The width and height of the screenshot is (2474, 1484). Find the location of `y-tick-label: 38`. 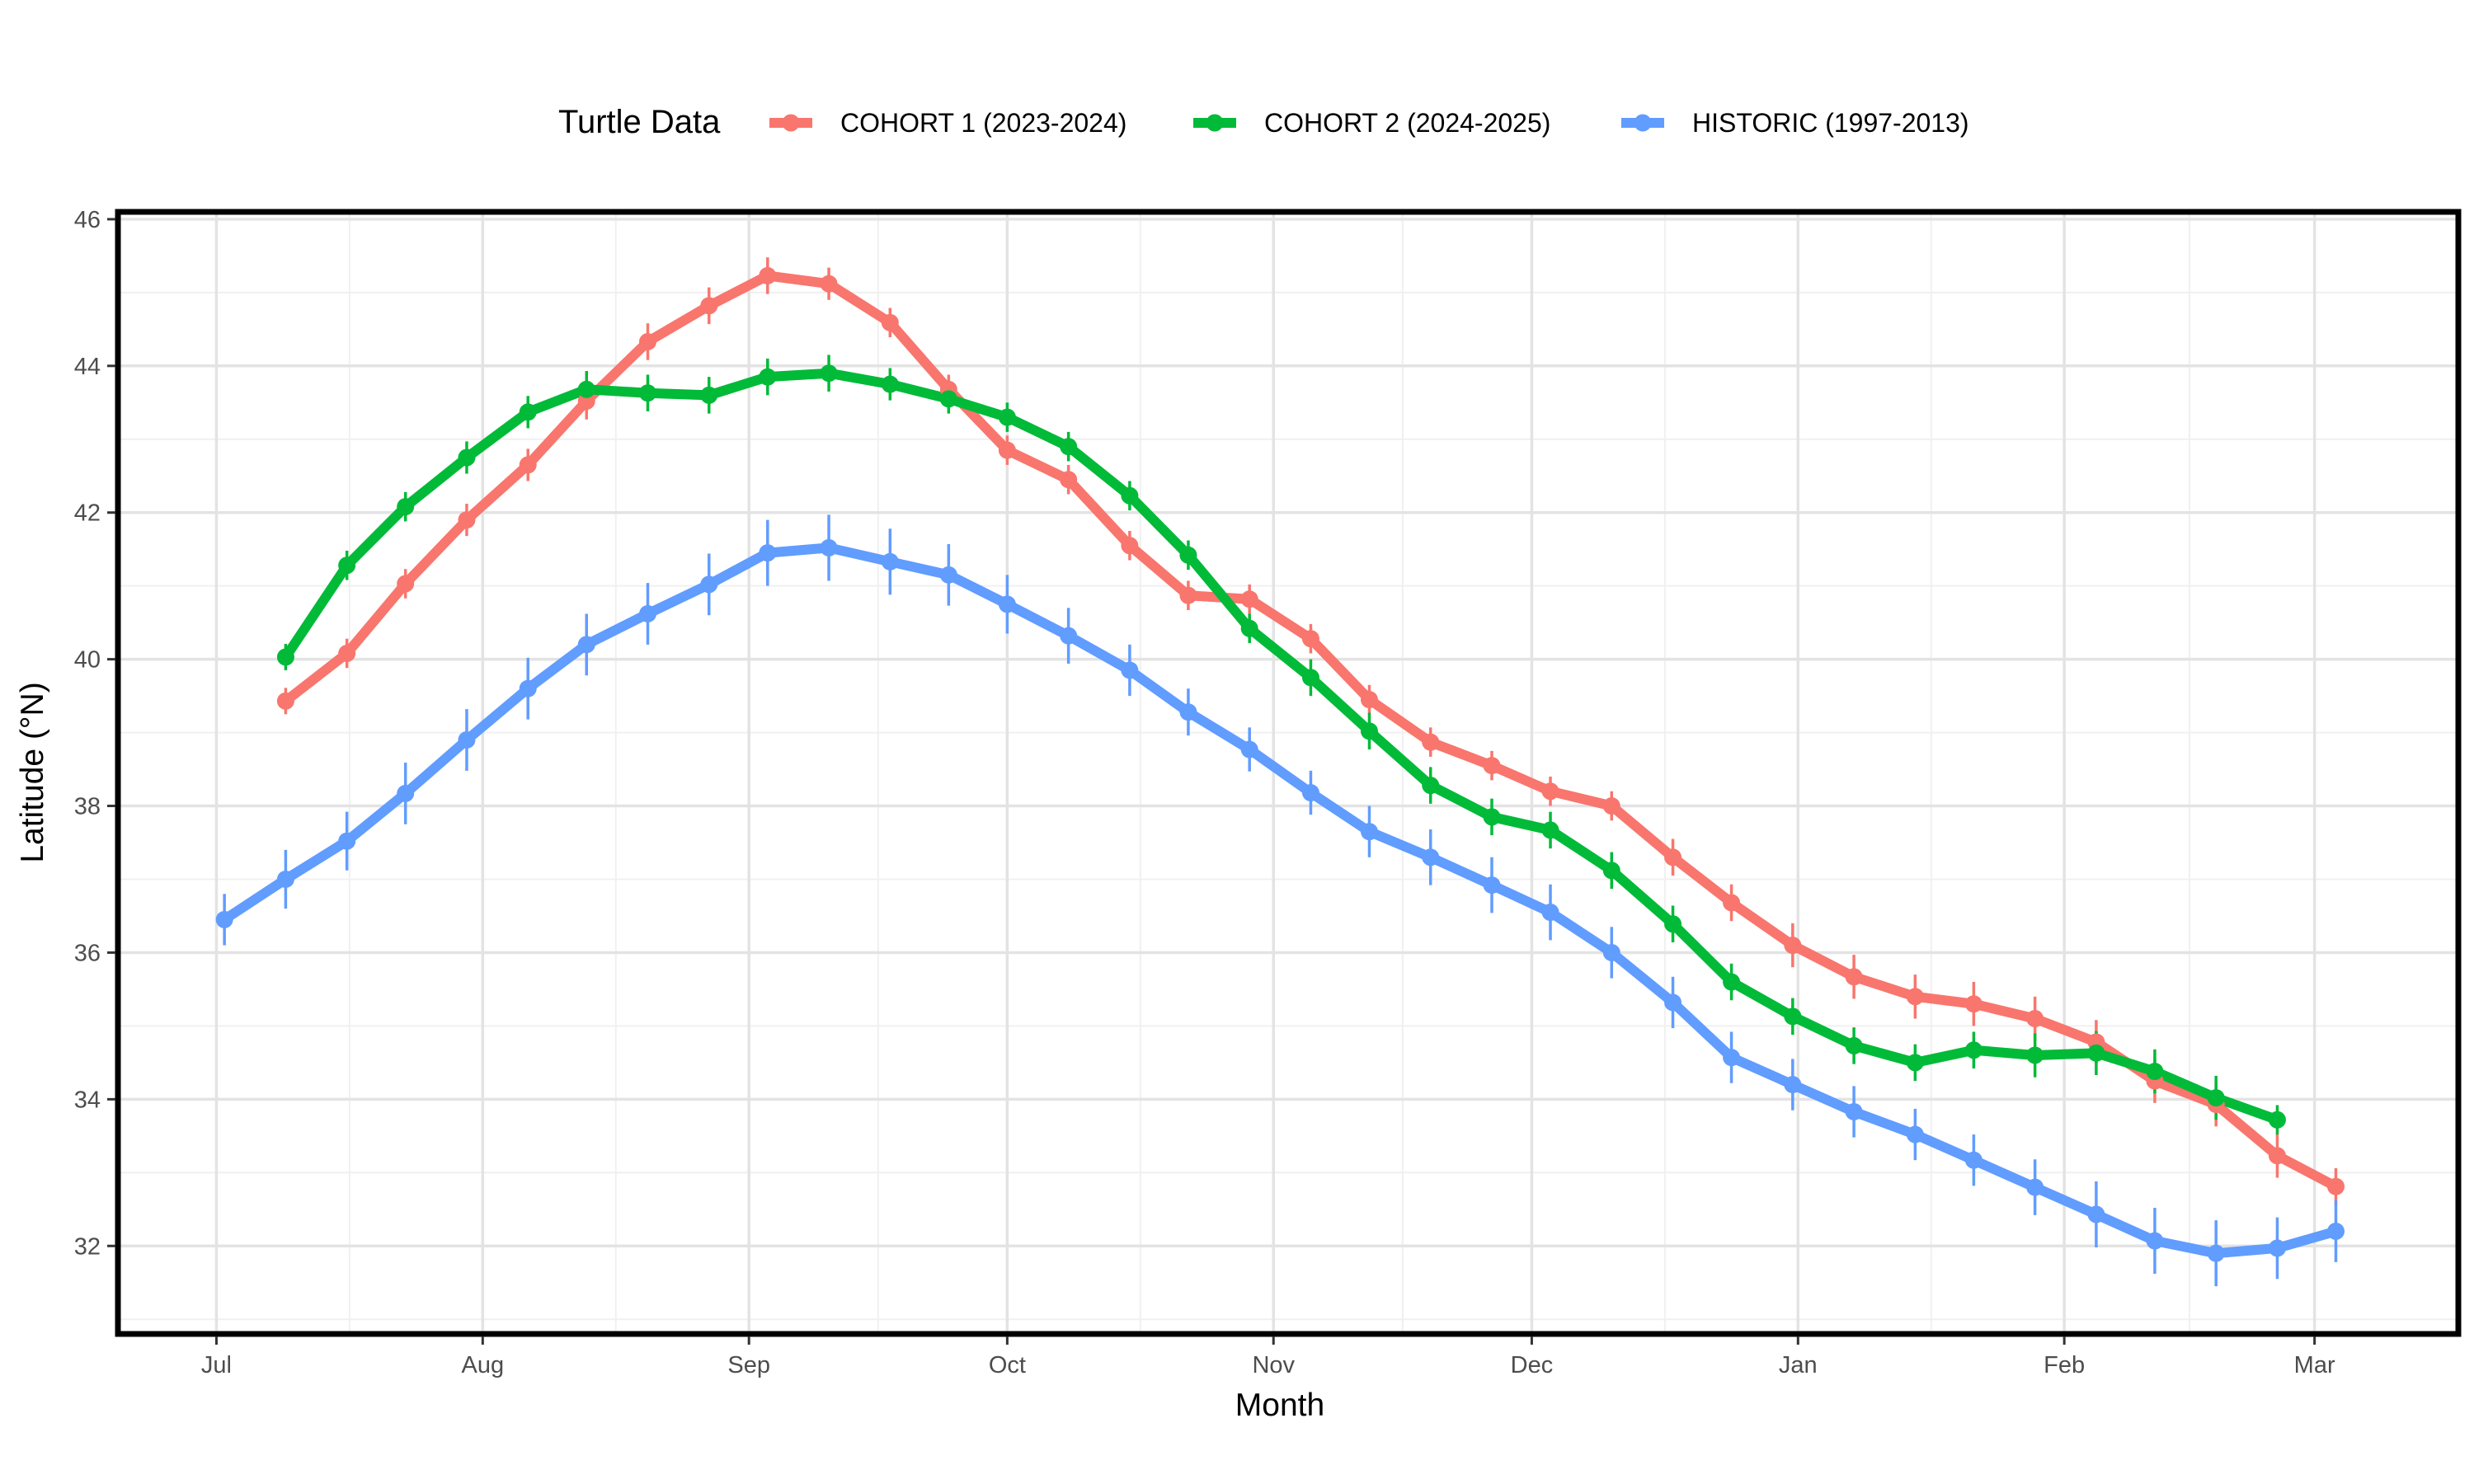

y-tick-label: 38 is located at coordinates (87, 807).